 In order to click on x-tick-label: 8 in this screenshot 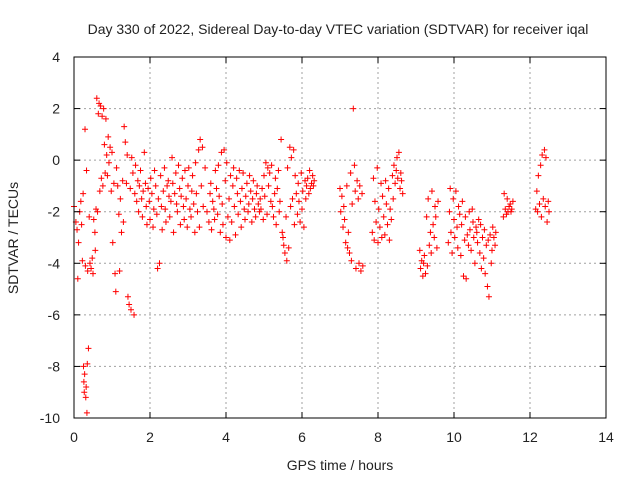, I will do `click(378, 437)`.